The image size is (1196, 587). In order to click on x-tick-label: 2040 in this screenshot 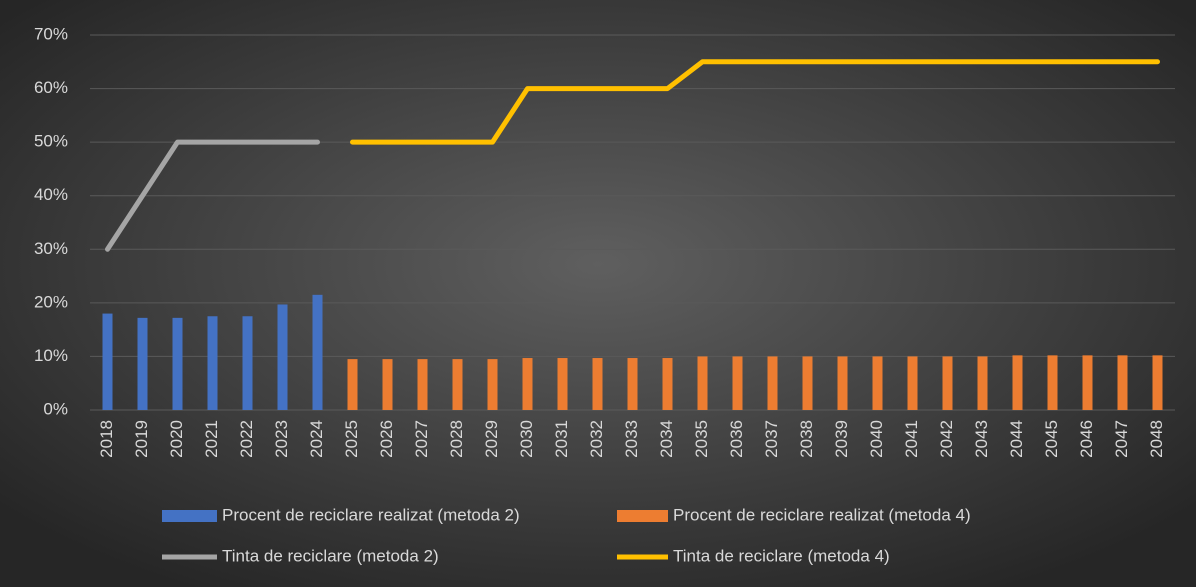, I will do `click(876, 439)`.